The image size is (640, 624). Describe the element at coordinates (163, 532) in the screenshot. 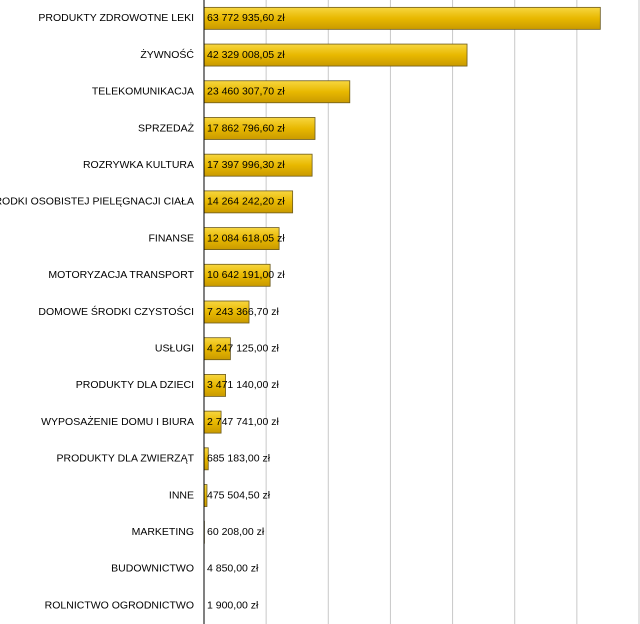

I see `y-tick-label: MARKETING` at that location.